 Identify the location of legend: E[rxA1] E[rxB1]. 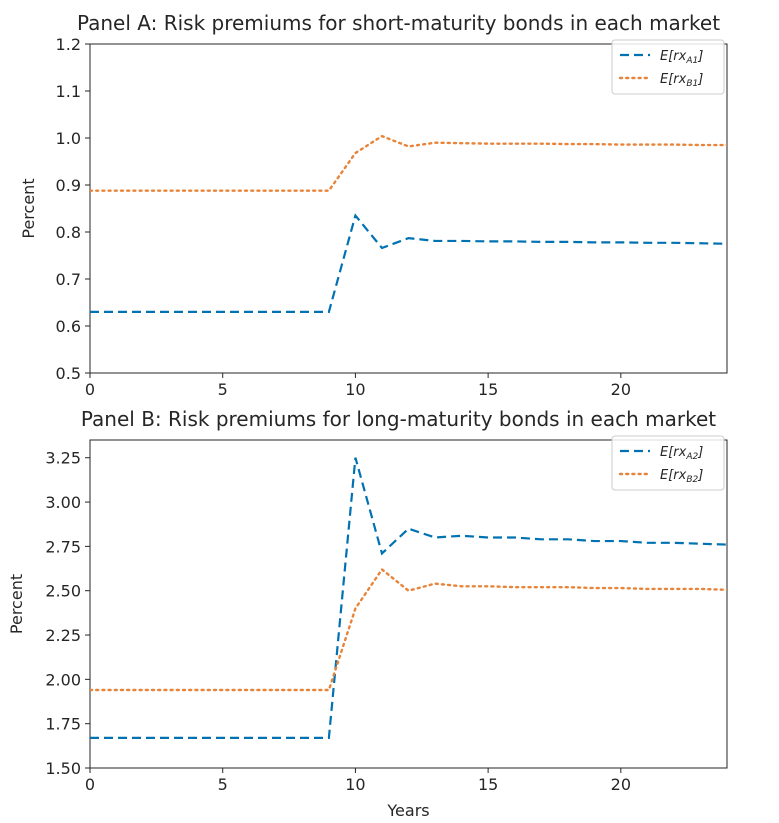
(668, 67).